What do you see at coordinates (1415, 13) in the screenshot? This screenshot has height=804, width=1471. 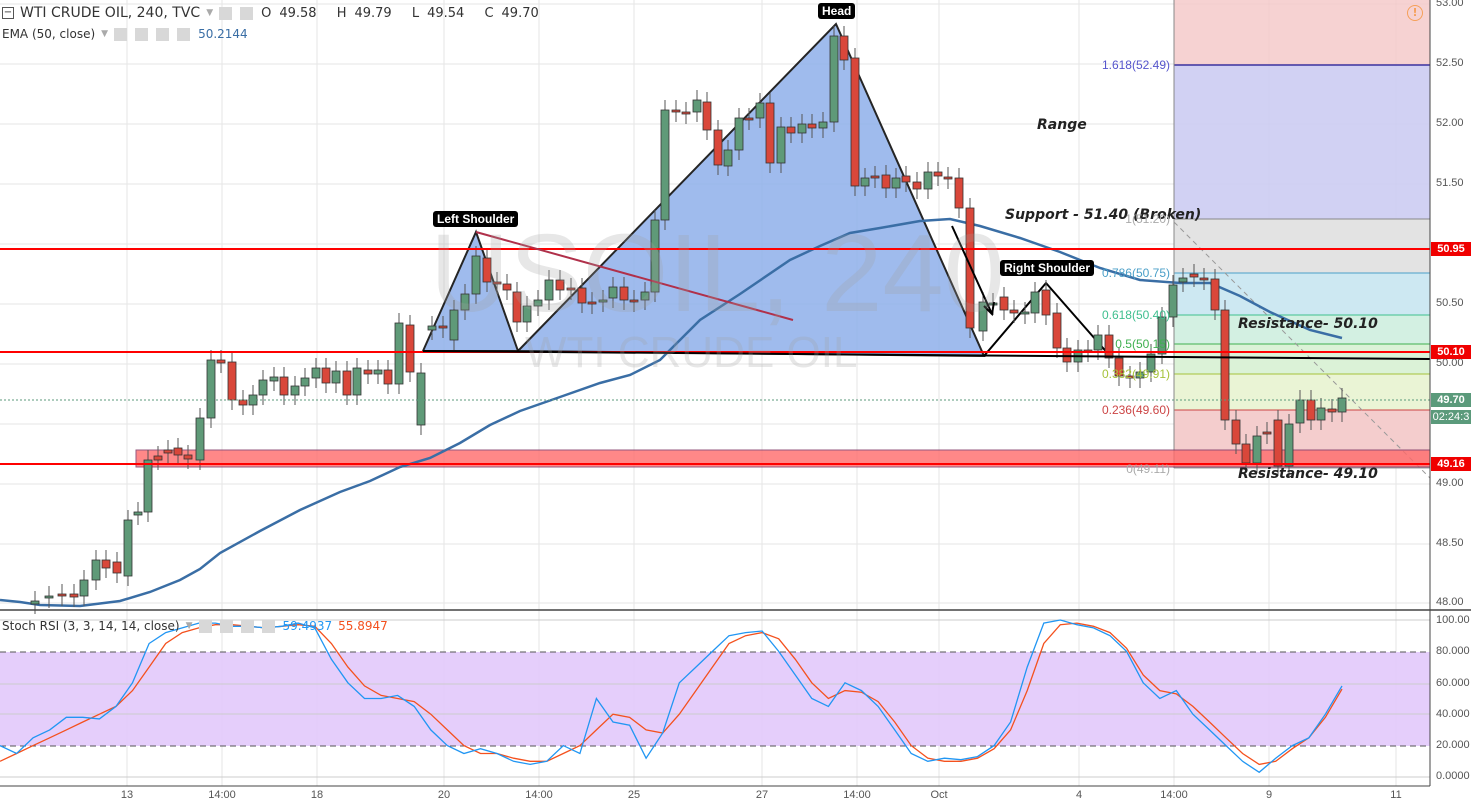 I see `alert-icon: !` at bounding box center [1415, 13].